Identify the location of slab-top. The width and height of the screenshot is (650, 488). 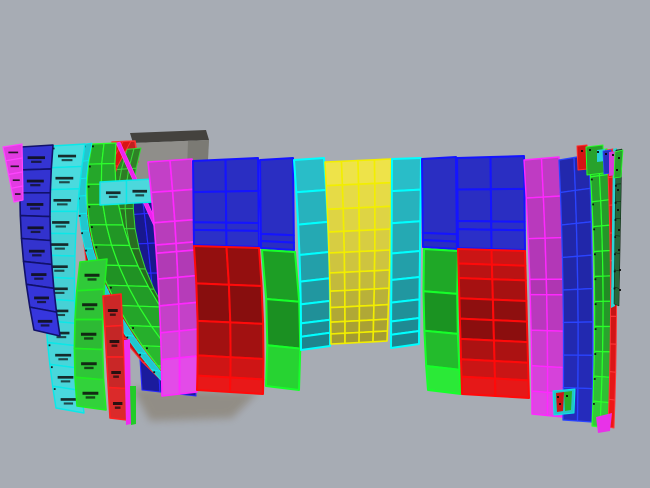
(169, 136).